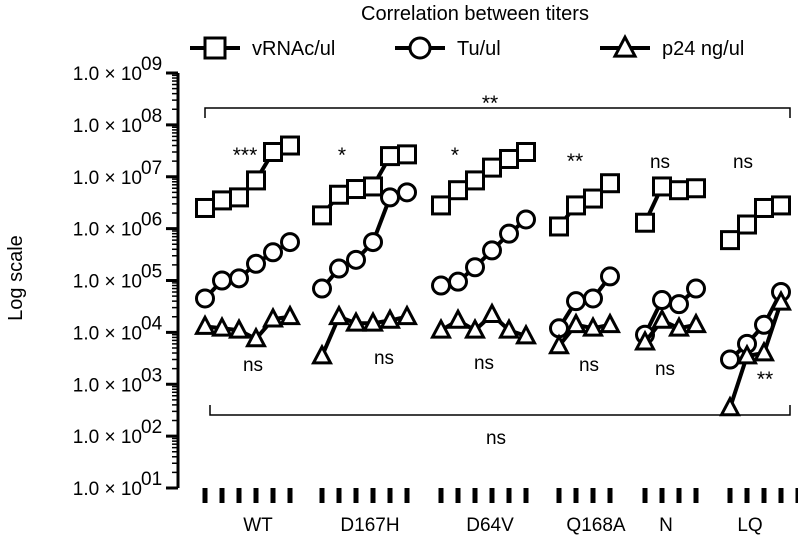 Image resolution: width=798 pixels, height=536 pixels. I want to click on significance-label: ***, so click(245, 155).